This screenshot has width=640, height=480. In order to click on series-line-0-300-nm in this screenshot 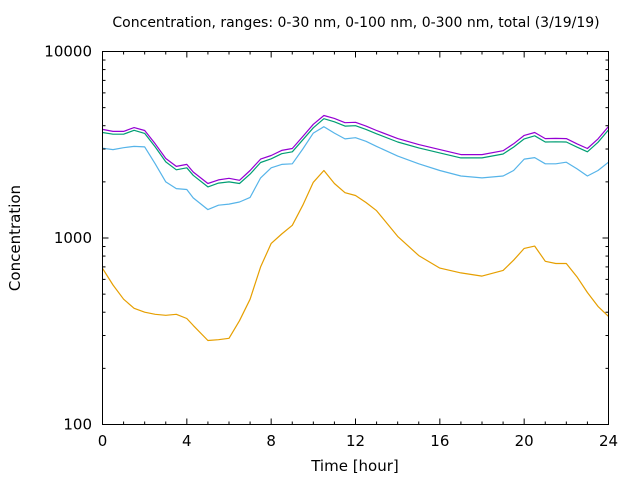, I will do `click(355, 153)`.